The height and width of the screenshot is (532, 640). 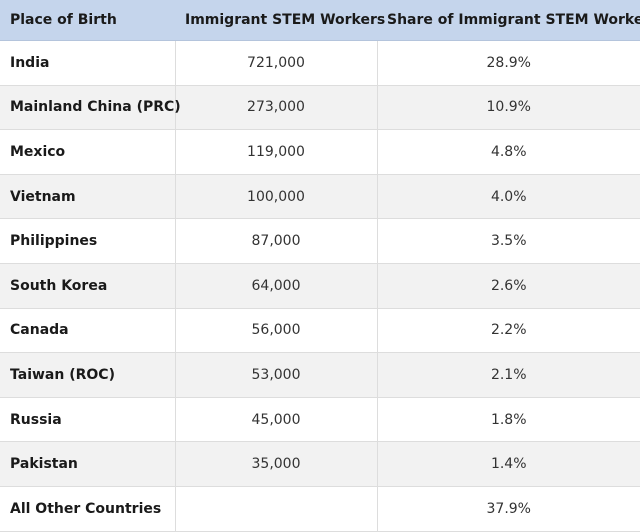 What do you see at coordinates (88, 375) in the screenshot?
I see `cell-country: Taiwan (ROC)` at bounding box center [88, 375].